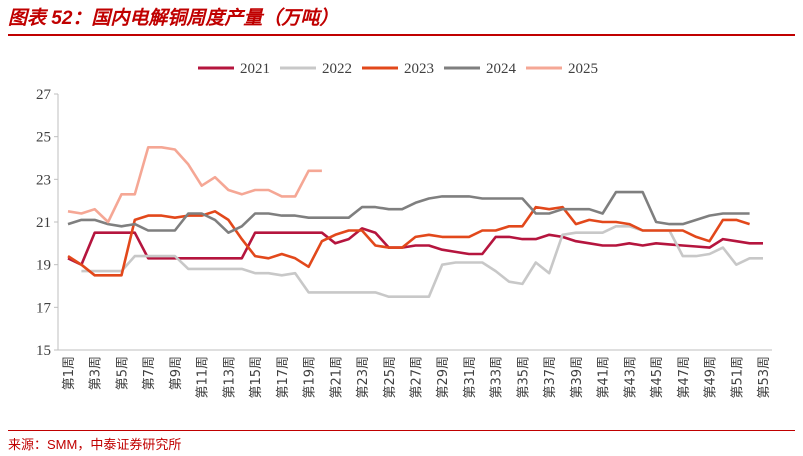 This screenshot has width=803, height=456. I want to click on x-tick-label: 第51周, so click(737, 377).